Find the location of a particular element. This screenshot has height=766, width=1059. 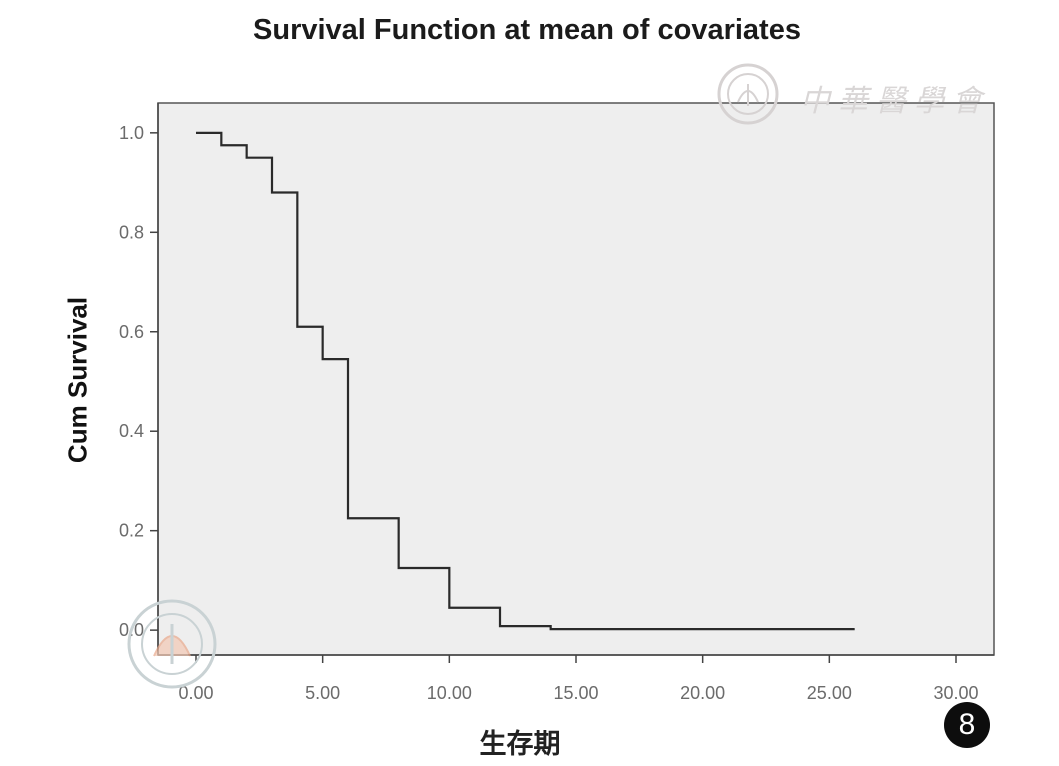

y-tick-label: 0.6 is located at coordinates (131, 332).